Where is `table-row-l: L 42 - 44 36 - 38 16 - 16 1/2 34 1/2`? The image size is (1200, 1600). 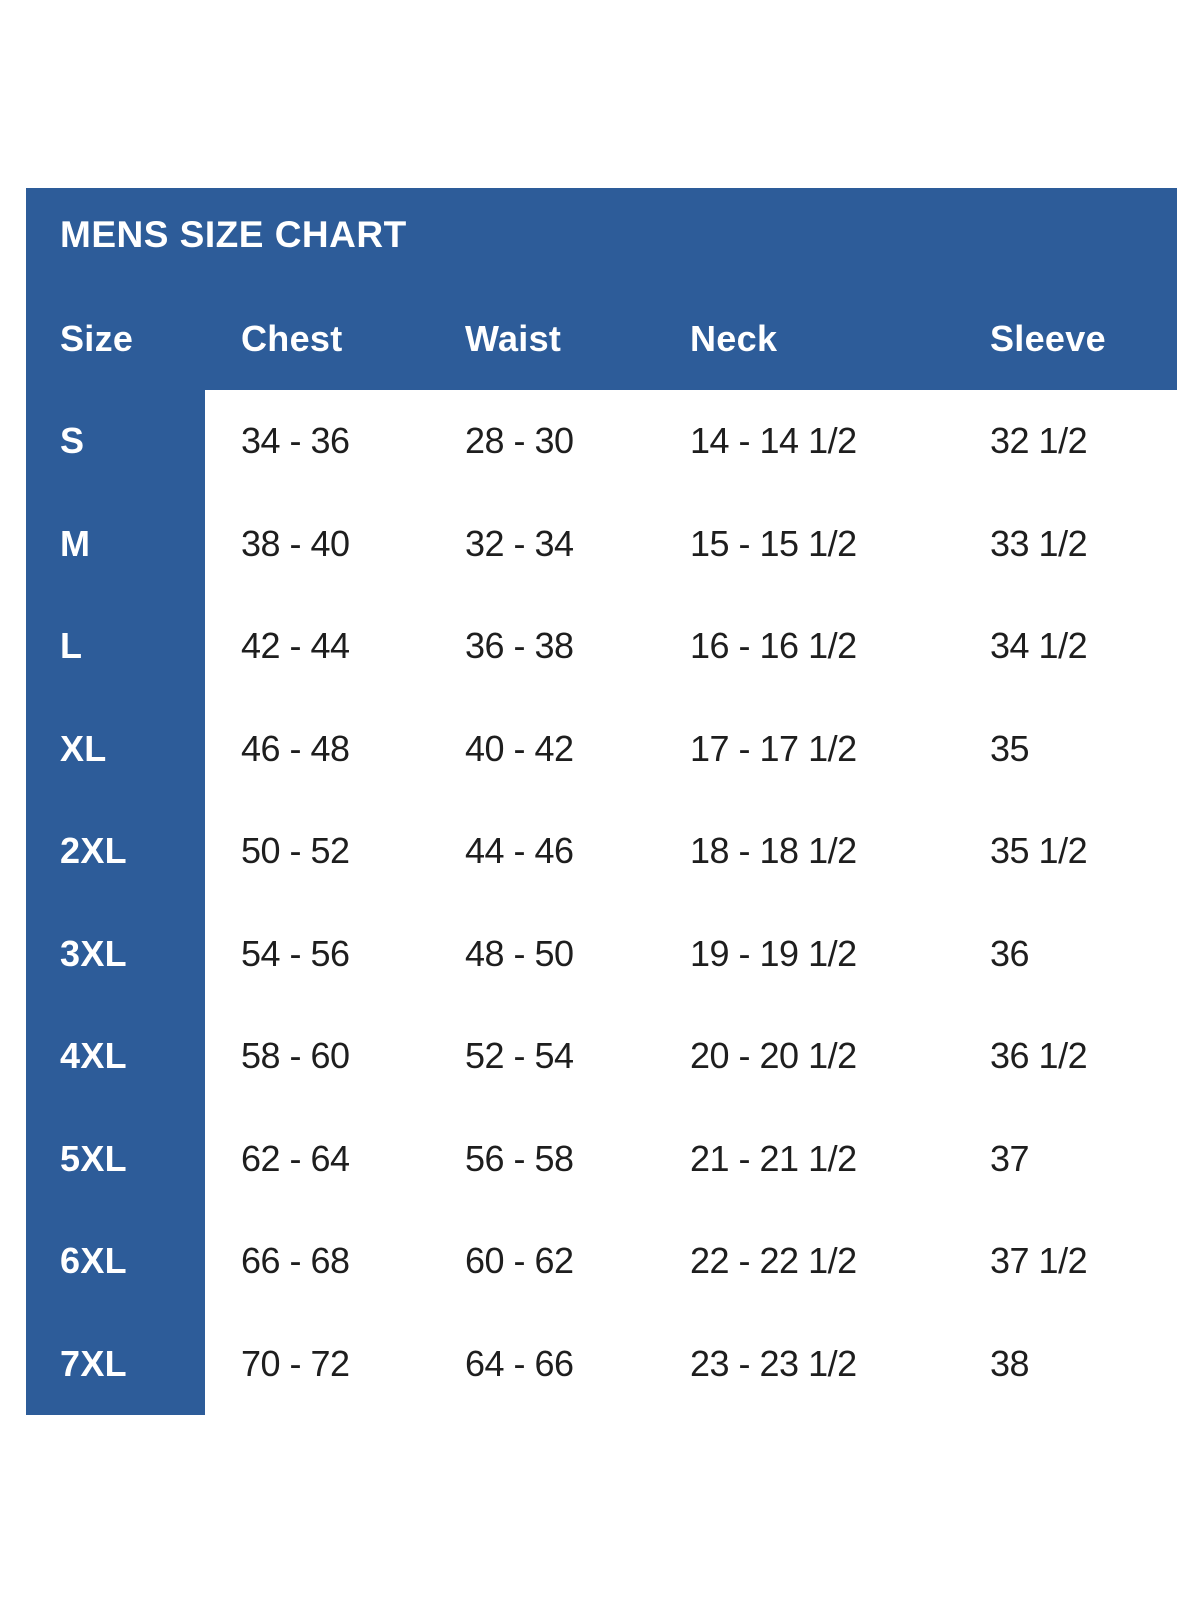
table-row-l: L 42 - 44 36 - 38 16 - 16 1/2 34 1/2 is located at coordinates (601, 646).